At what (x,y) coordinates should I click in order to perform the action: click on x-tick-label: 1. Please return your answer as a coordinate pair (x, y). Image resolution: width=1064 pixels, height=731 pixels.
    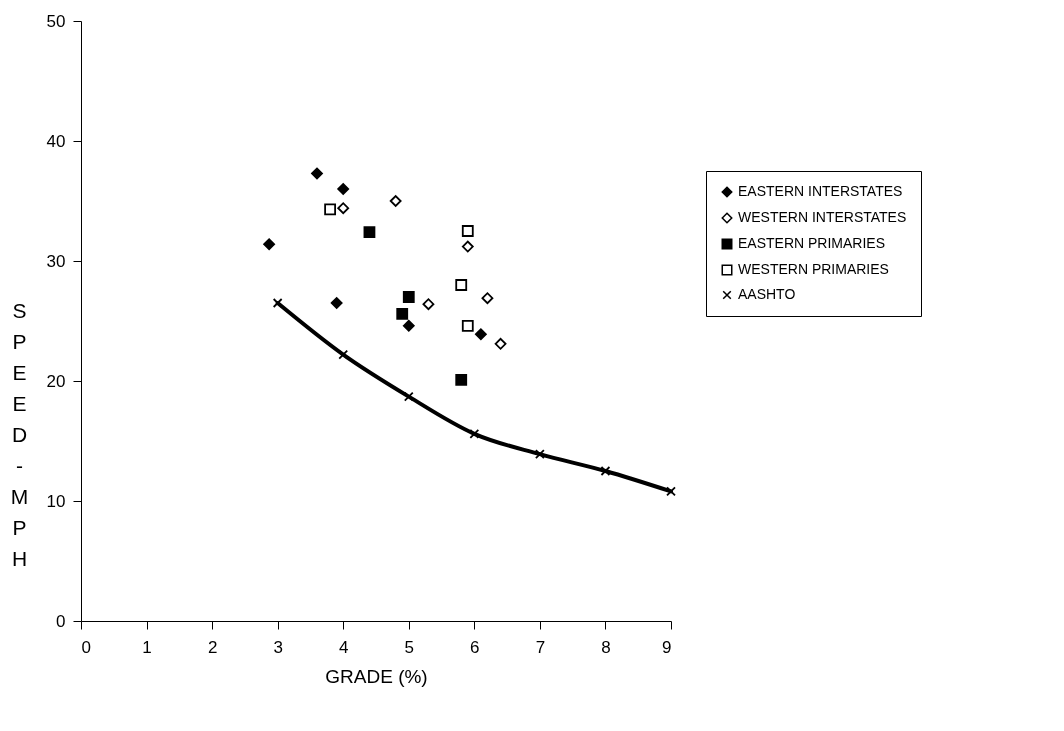
    Looking at the image, I should click on (147, 647).